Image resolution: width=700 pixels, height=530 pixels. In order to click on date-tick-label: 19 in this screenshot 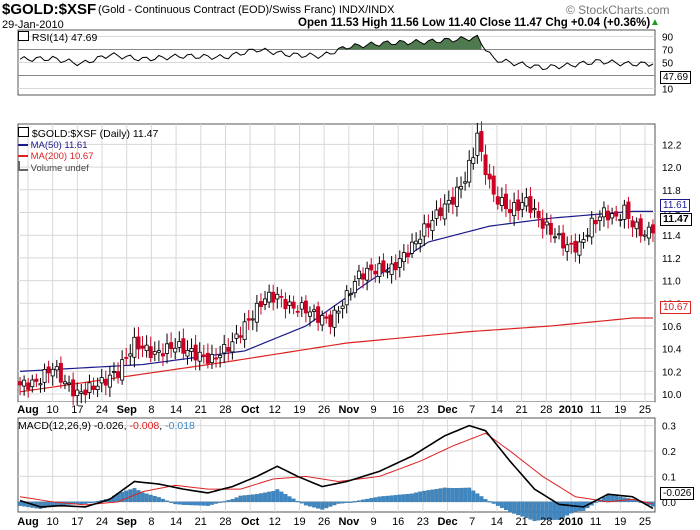, I will do `click(620, 410)`.